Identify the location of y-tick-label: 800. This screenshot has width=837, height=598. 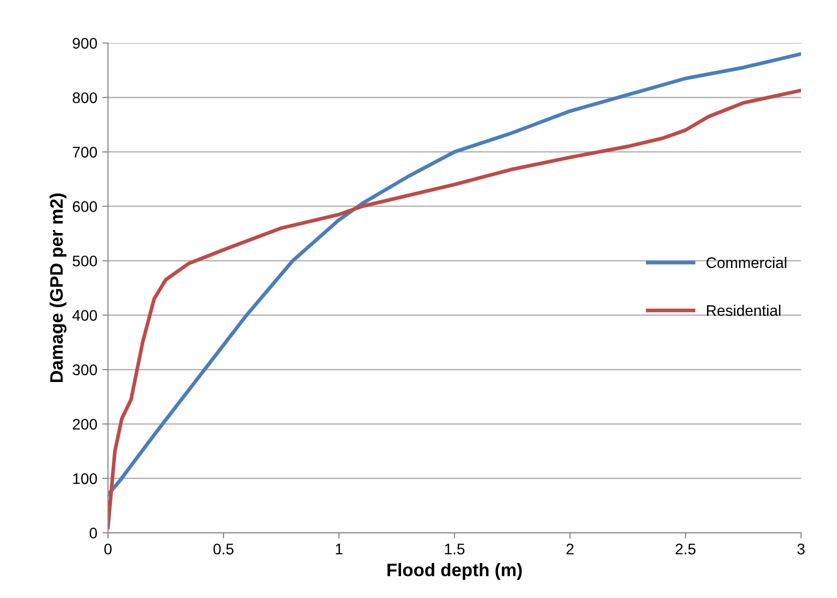
(84, 98).